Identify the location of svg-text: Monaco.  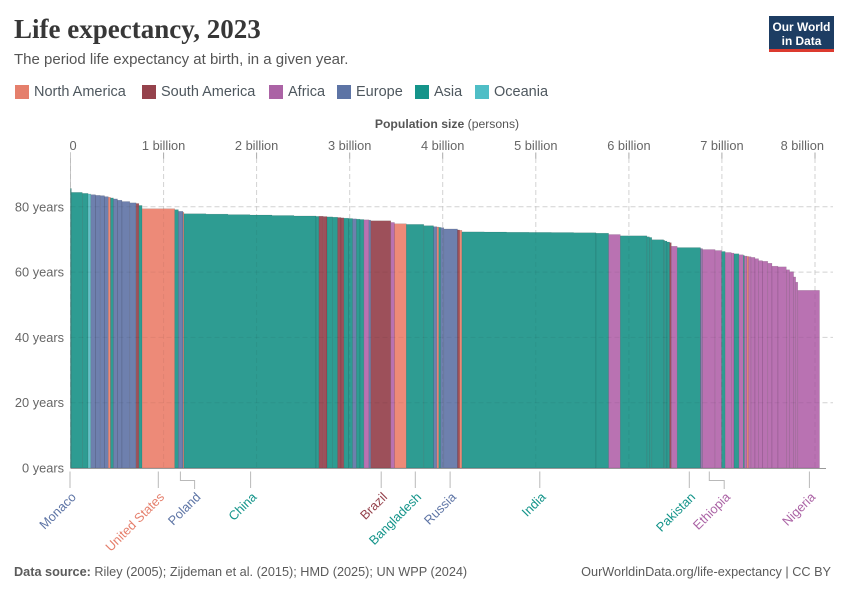
(57, 510).